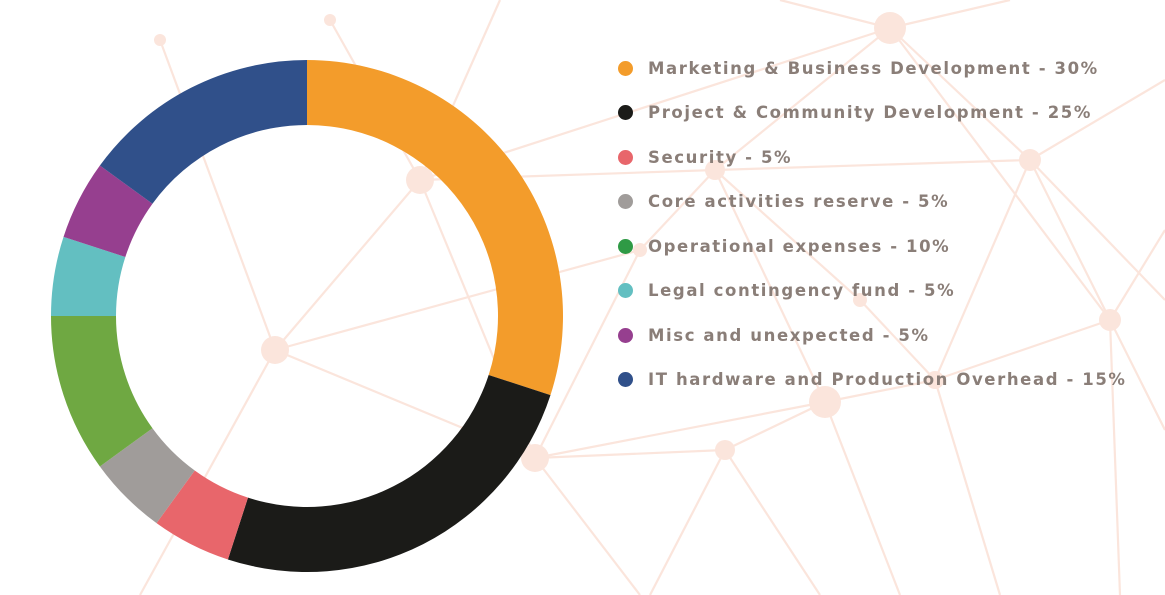 The image size is (1165, 595). I want to click on legend-item: Marketing & Business Development - 30%, so click(888, 68).